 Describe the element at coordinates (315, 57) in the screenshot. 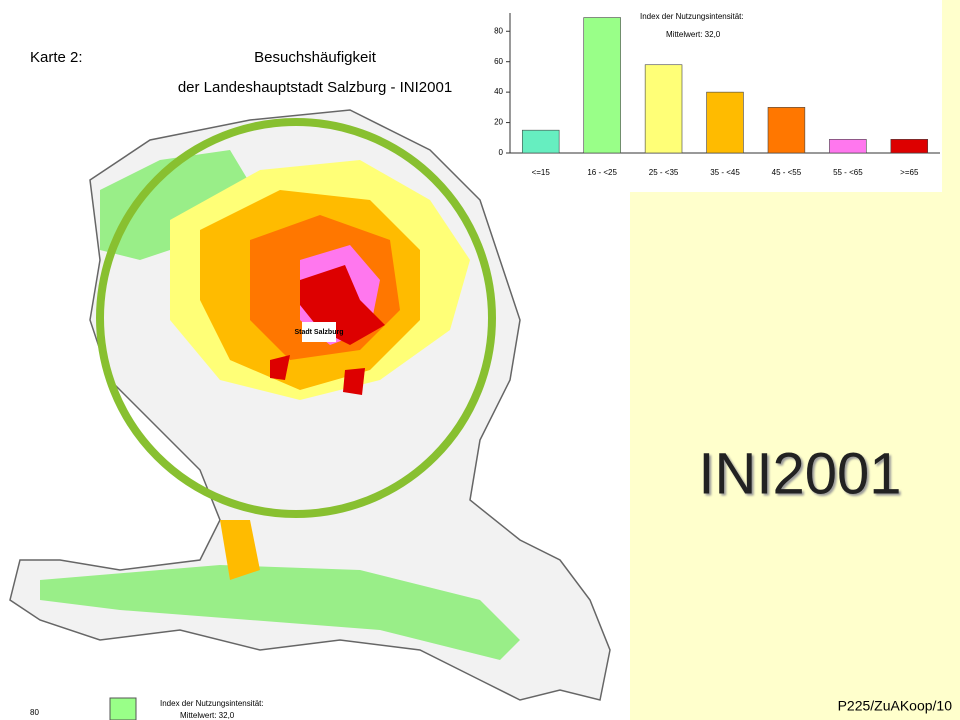

I see `map-title: Besuchshäufigkeit` at that location.